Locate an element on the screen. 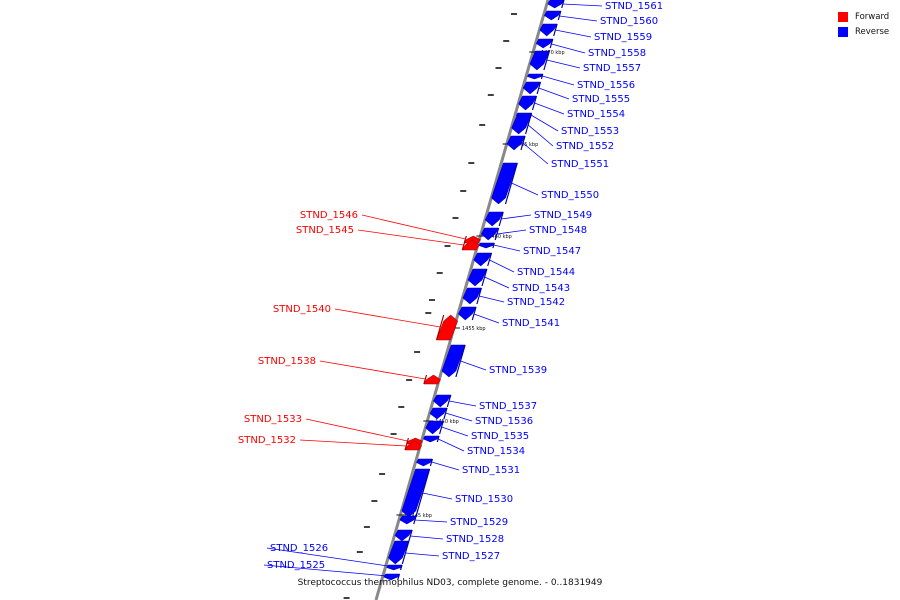 This screenshot has height=600, width=900. gene-stnd_1529: STND_1529 is located at coordinates (453, 521).